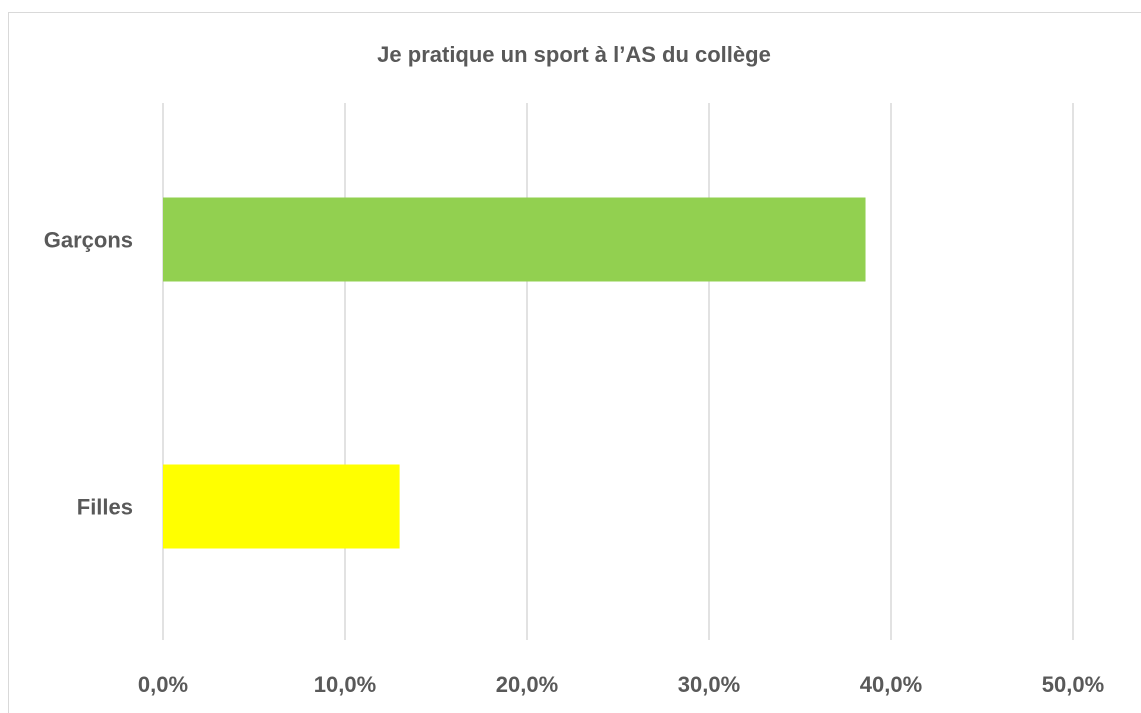 The image size is (1141, 713). Describe the element at coordinates (574, 54) in the screenshot. I see `chart-title: Je pratique un sport à l’AS du collège` at that location.